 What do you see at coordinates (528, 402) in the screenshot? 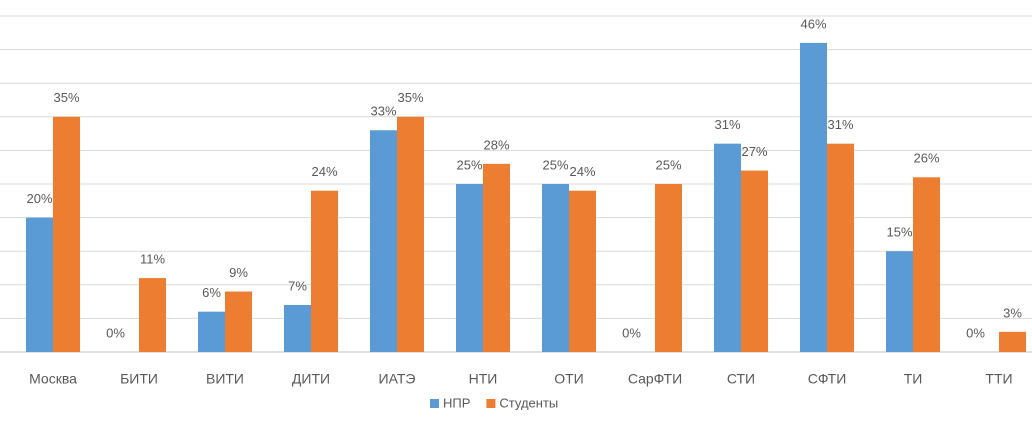
I see `legend-label: Студенты` at bounding box center [528, 402].